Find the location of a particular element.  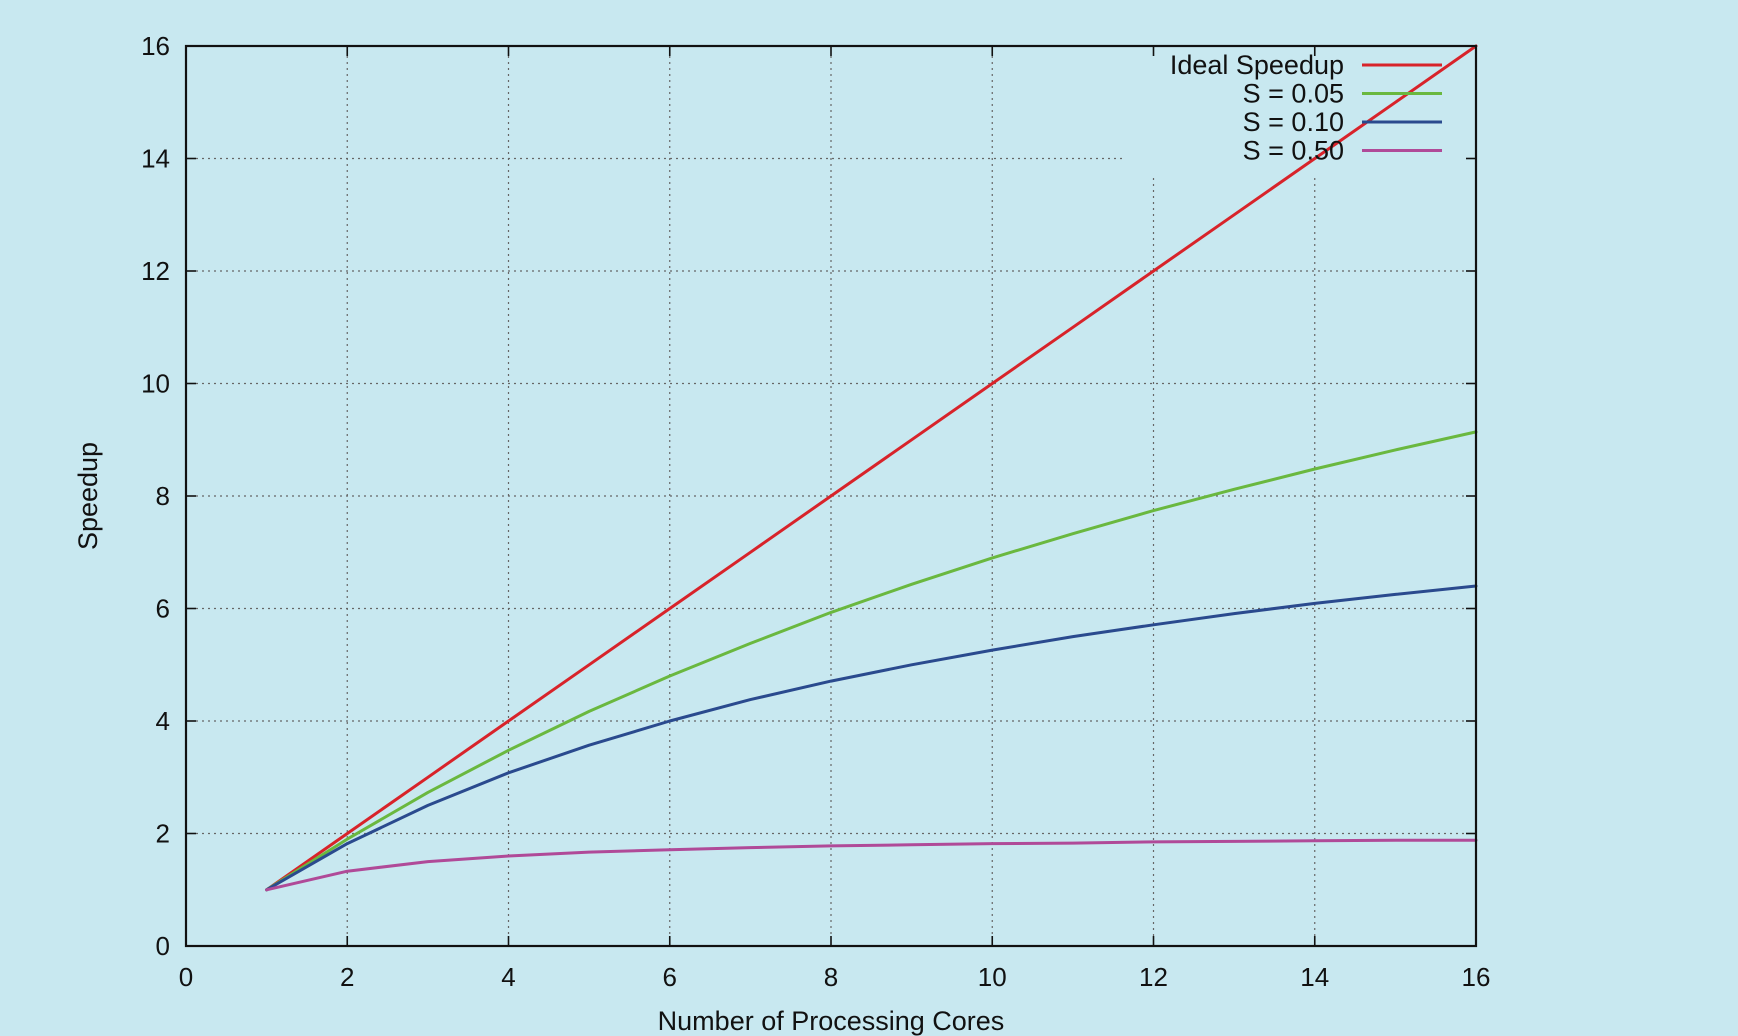

x-tick-label: 16 is located at coordinates (1476, 977).